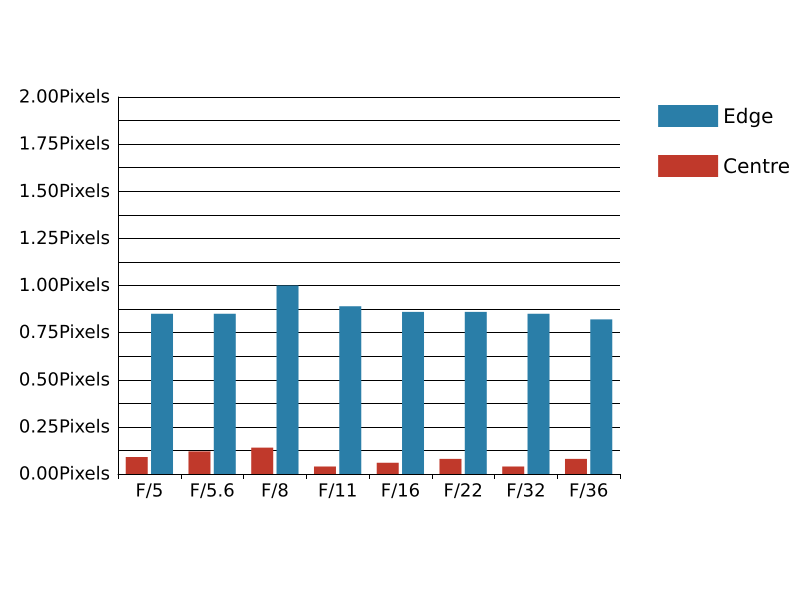 This screenshot has height=600, width=800. Describe the element at coordinates (400, 491) in the screenshot. I see `x-tick-label: F/16` at that location.